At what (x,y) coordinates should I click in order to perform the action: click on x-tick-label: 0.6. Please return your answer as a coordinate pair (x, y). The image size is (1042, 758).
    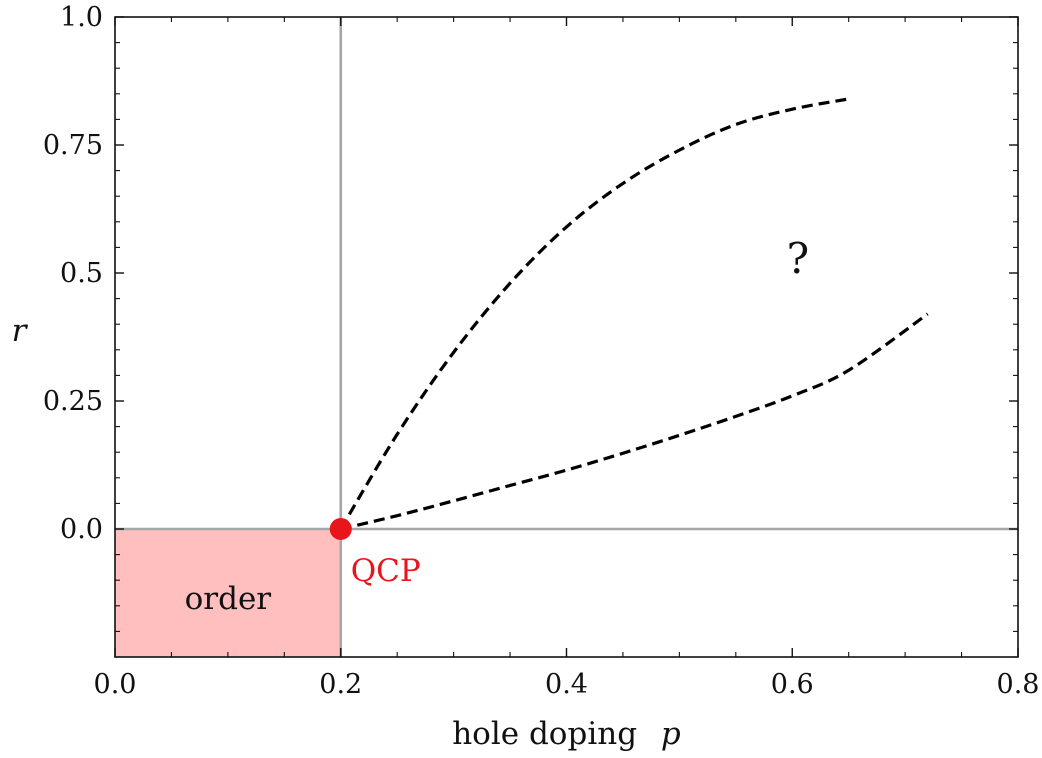
    Looking at the image, I should click on (792, 684).